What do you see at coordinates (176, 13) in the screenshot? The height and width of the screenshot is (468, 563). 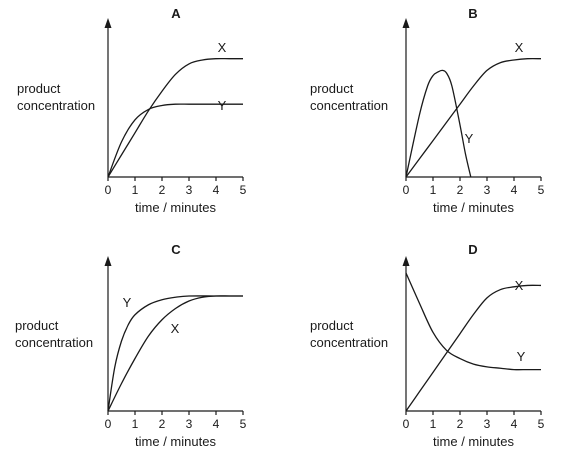 I see `panel-title-a: A` at bounding box center [176, 13].